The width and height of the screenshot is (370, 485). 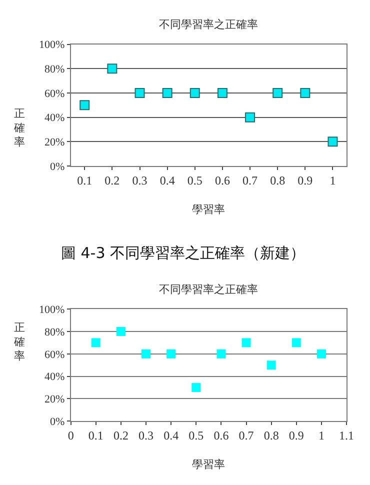 What do you see at coordinates (346, 435) in the screenshot?
I see `x-tick-label: 1.1` at bounding box center [346, 435].